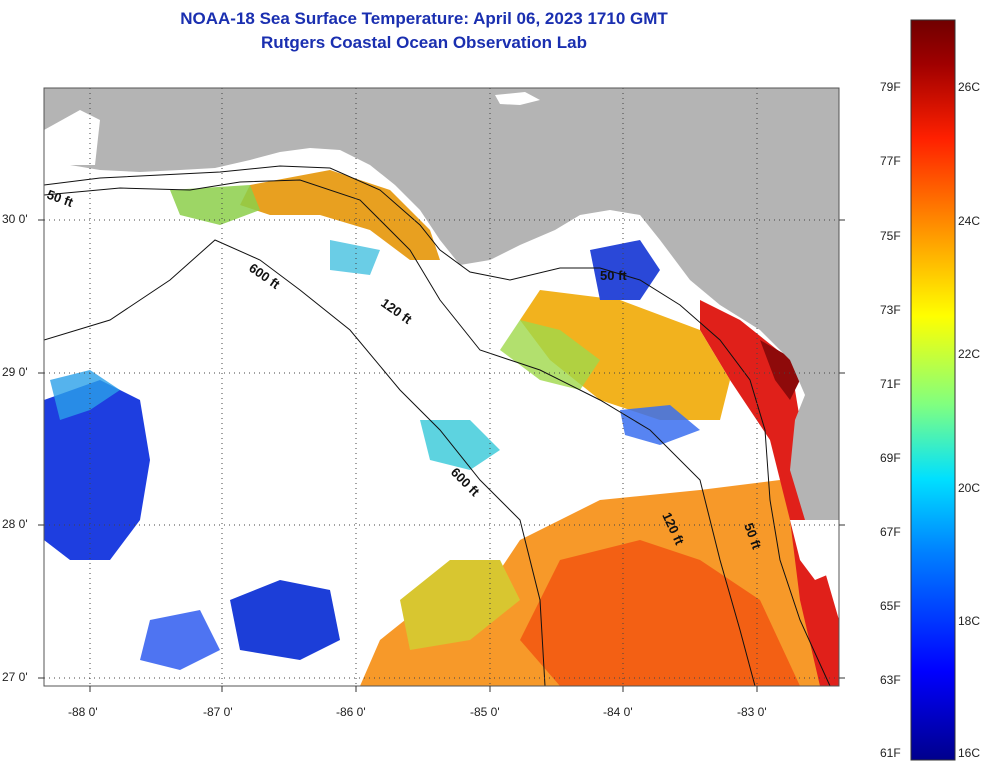 This screenshot has width=992, height=770. What do you see at coordinates (890, 161) in the screenshot?
I see `cb-label-77f: 77F` at bounding box center [890, 161].